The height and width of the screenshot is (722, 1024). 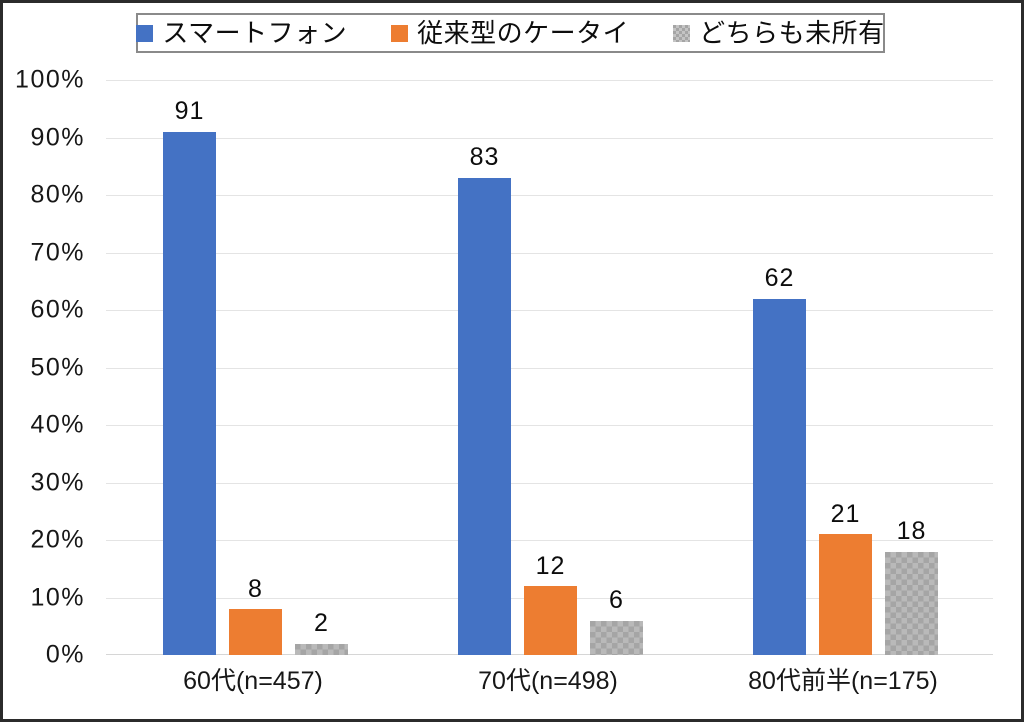 I want to click on bar-label-80s-featurephone: 21, so click(x=845, y=514).